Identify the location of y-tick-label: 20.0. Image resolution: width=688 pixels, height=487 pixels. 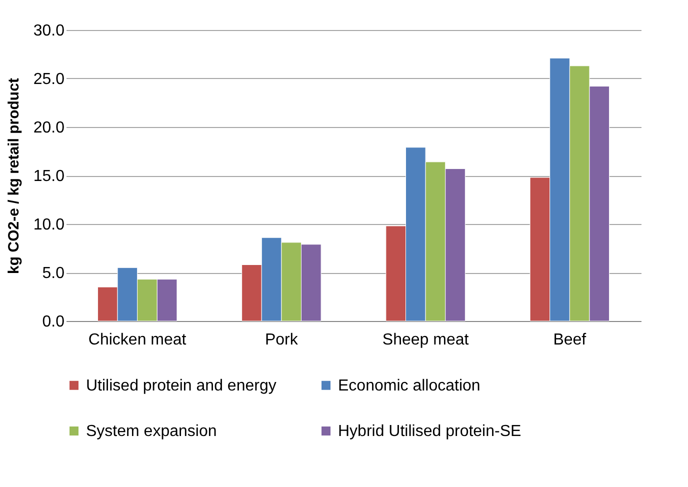
(49, 128).